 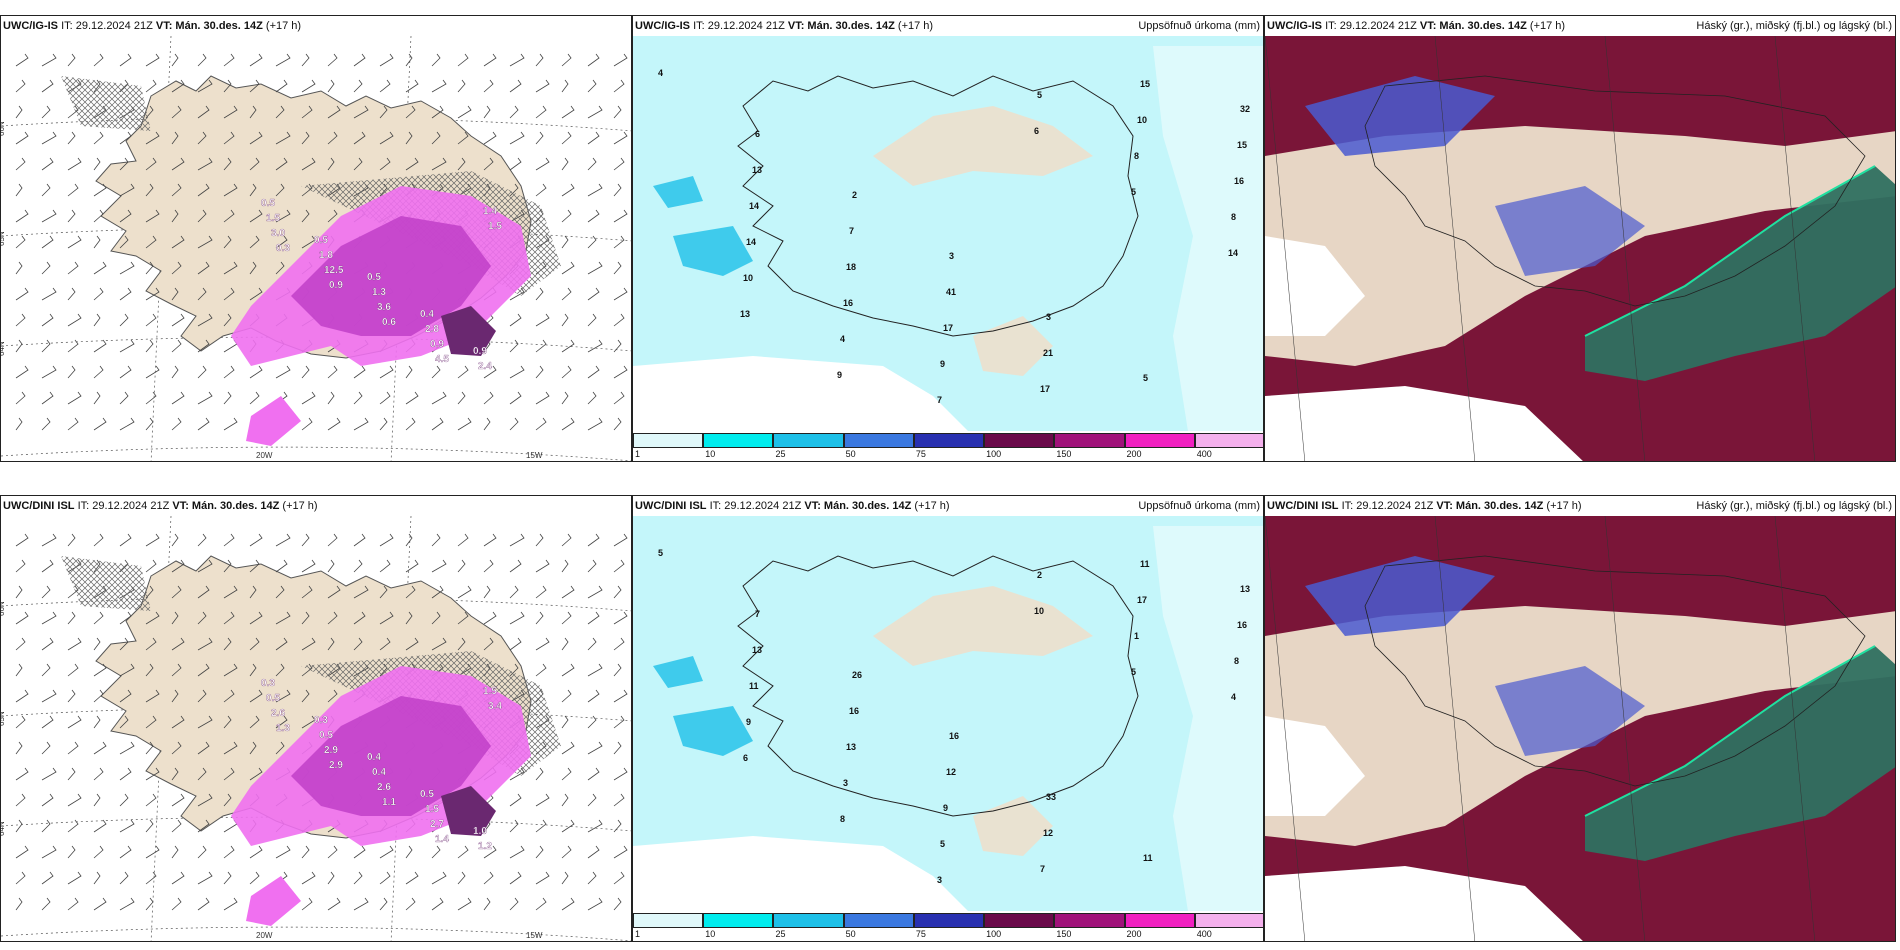 I want to click on snow-hatch-area, so click(x=106, y=103).